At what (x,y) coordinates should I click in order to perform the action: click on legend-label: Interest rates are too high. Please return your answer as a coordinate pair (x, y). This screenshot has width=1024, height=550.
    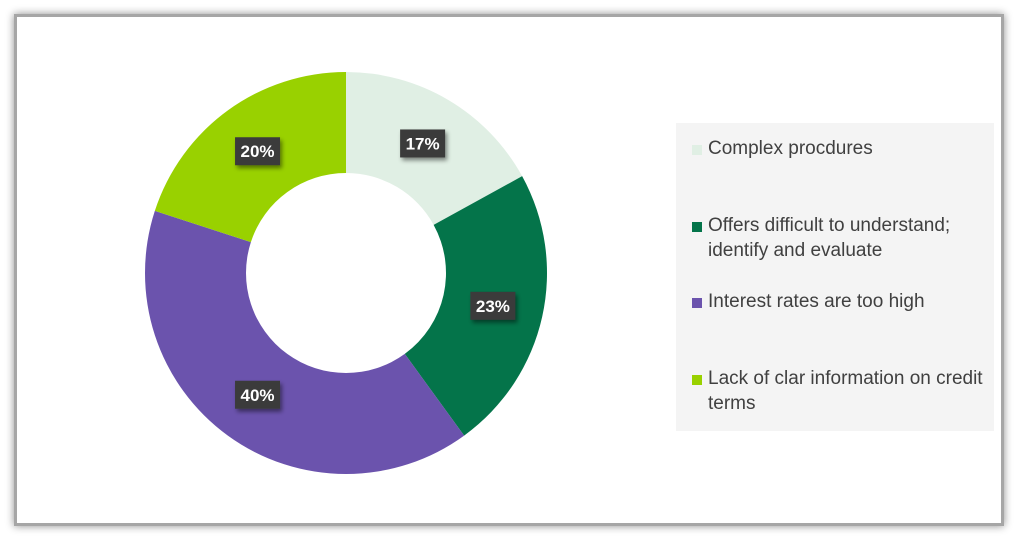
    Looking at the image, I should click on (816, 301).